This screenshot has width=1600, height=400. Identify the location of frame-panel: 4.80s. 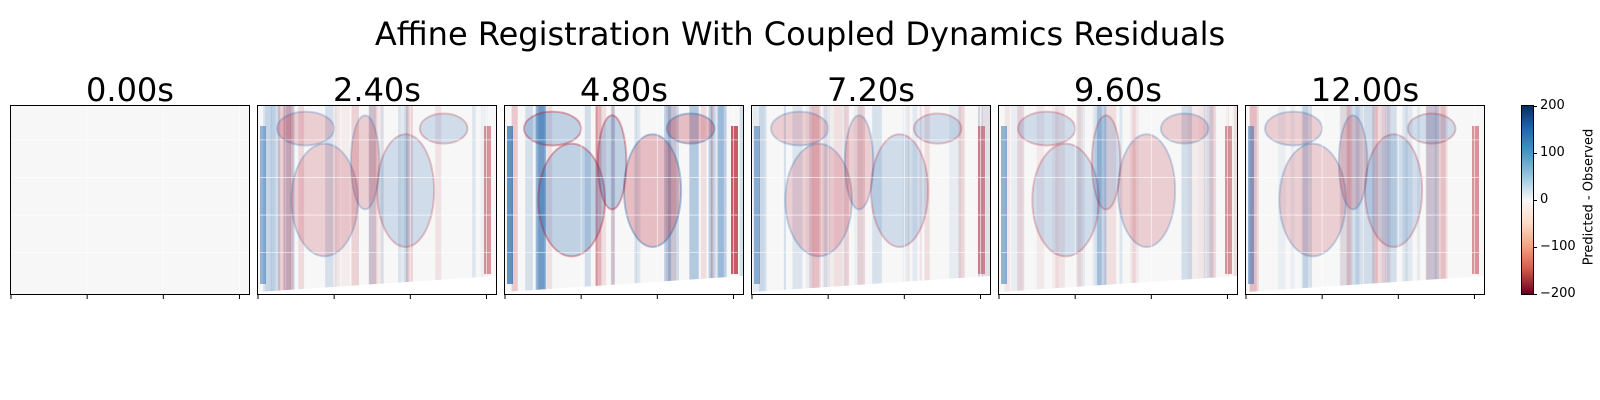
(624, 185).